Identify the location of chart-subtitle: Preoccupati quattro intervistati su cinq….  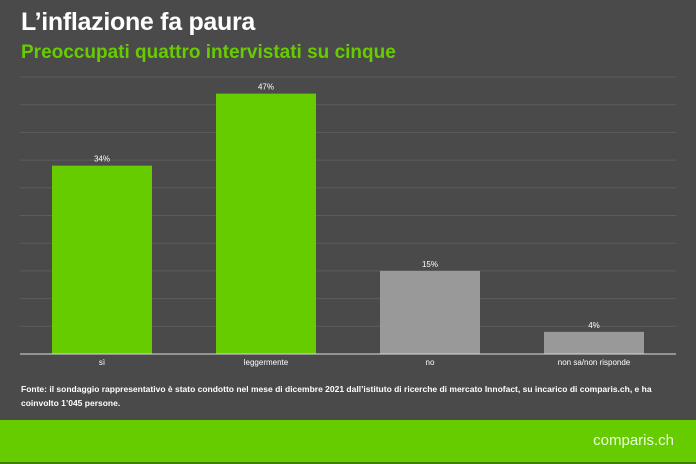
(208, 52).